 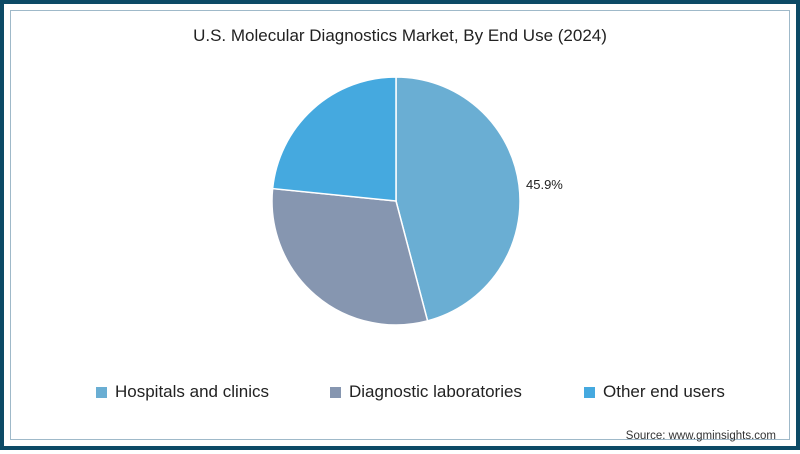 What do you see at coordinates (192, 391) in the screenshot?
I see `legend-label: Hospitals and clinics` at bounding box center [192, 391].